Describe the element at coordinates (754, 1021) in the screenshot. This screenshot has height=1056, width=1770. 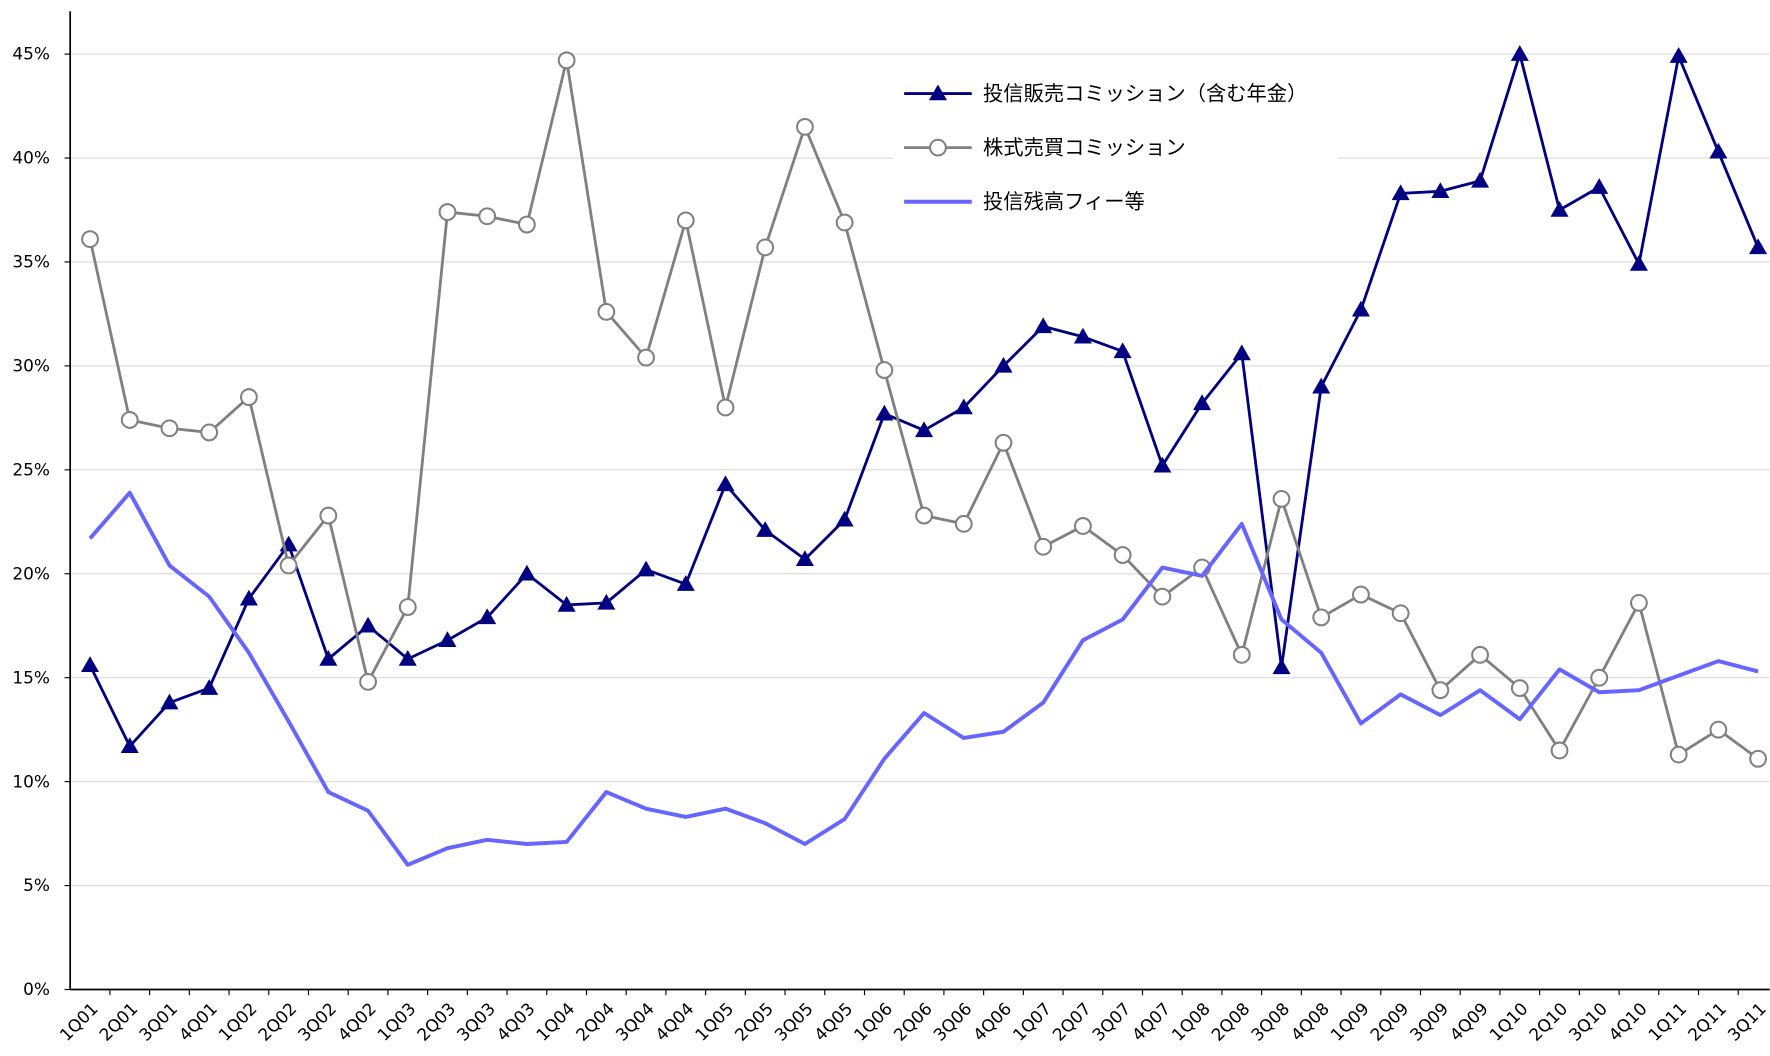
I see `x-tick-label: 2Q05` at that location.